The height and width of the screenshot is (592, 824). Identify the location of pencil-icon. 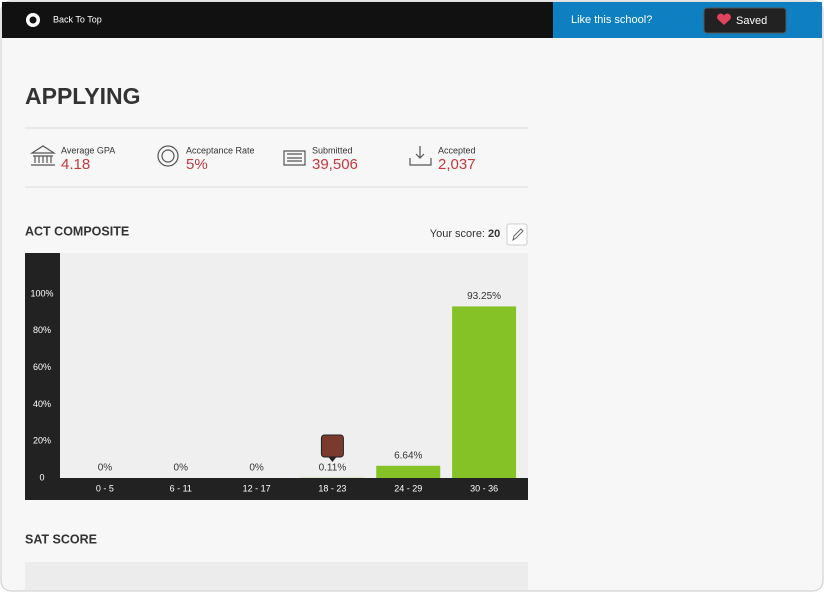
(518, 235).